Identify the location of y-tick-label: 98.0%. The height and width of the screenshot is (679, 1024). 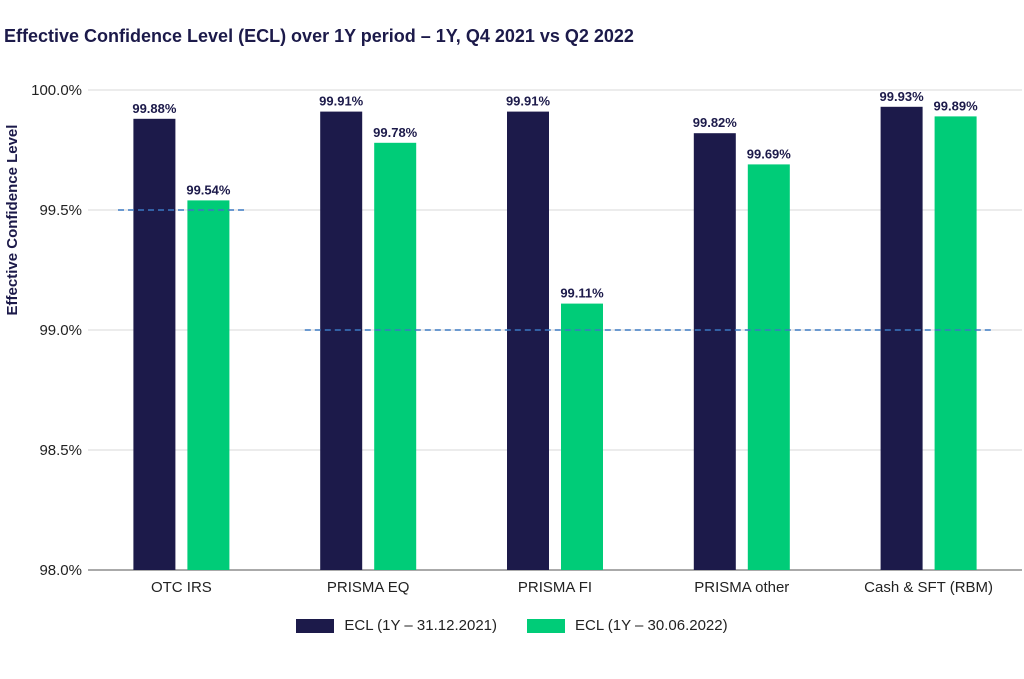
(60, 570).